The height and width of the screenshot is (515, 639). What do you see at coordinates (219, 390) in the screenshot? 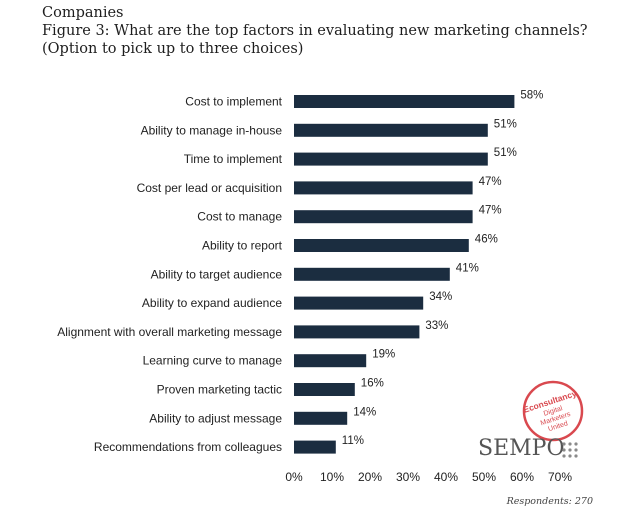
I see `category-label: Proven marketing tactic` at bounding box center [219, 390].